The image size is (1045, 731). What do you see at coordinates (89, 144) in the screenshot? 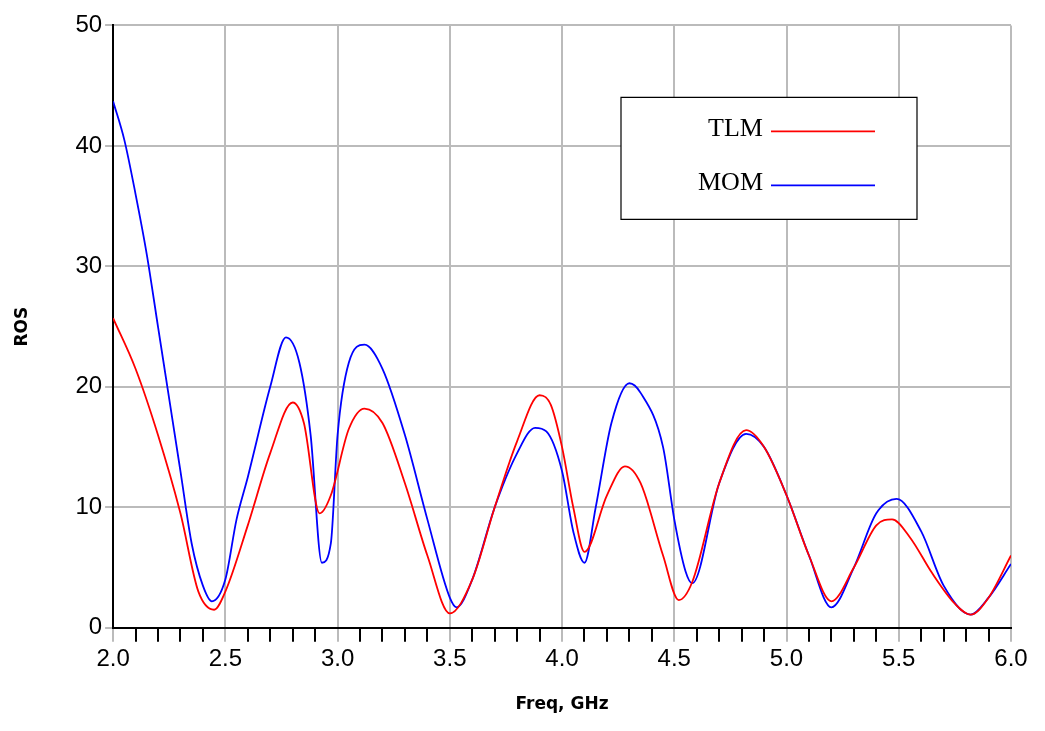
I see `y-tick-label: 40` at bounding box center [89, 144].